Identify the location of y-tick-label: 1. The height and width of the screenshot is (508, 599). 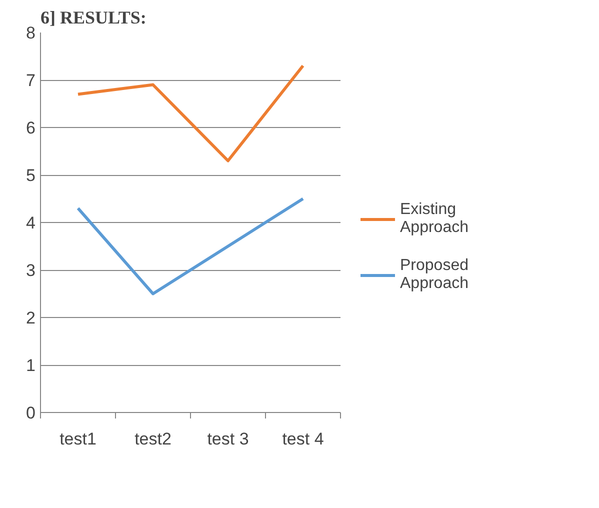
(31, 365).